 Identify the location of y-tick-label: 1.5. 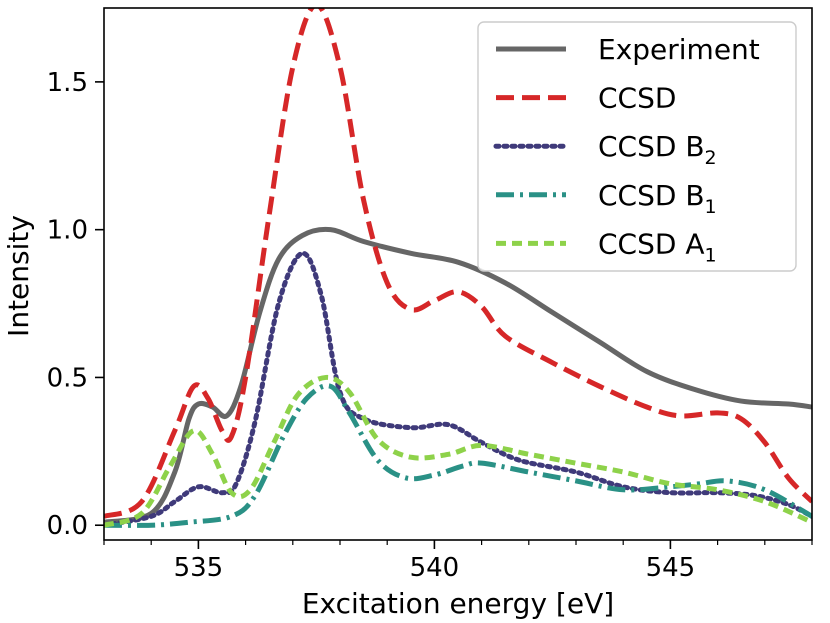
(67, 83).